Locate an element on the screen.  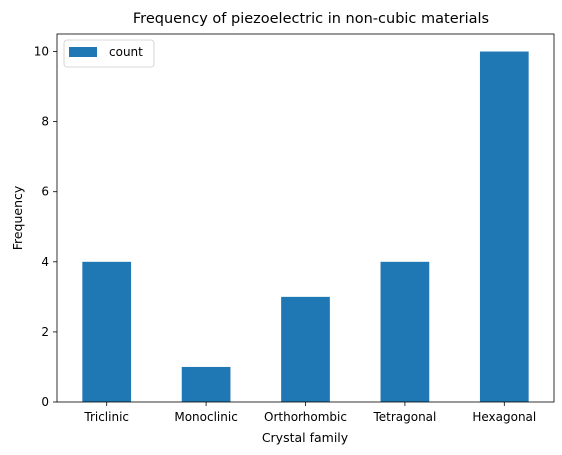
legend-frame is located at coordinates (109, 53).